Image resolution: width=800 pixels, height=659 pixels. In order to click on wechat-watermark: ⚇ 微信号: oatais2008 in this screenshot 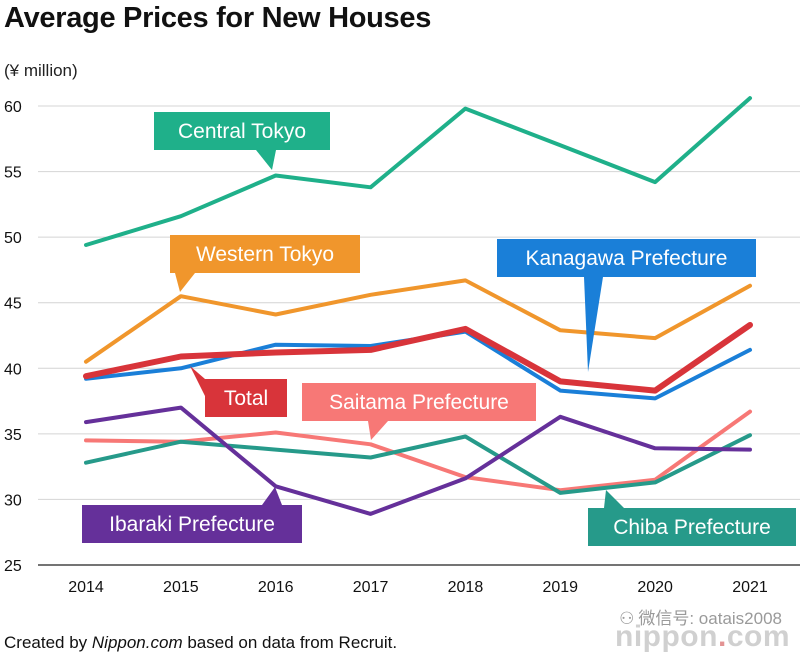, I will do `click(700, 616)`.